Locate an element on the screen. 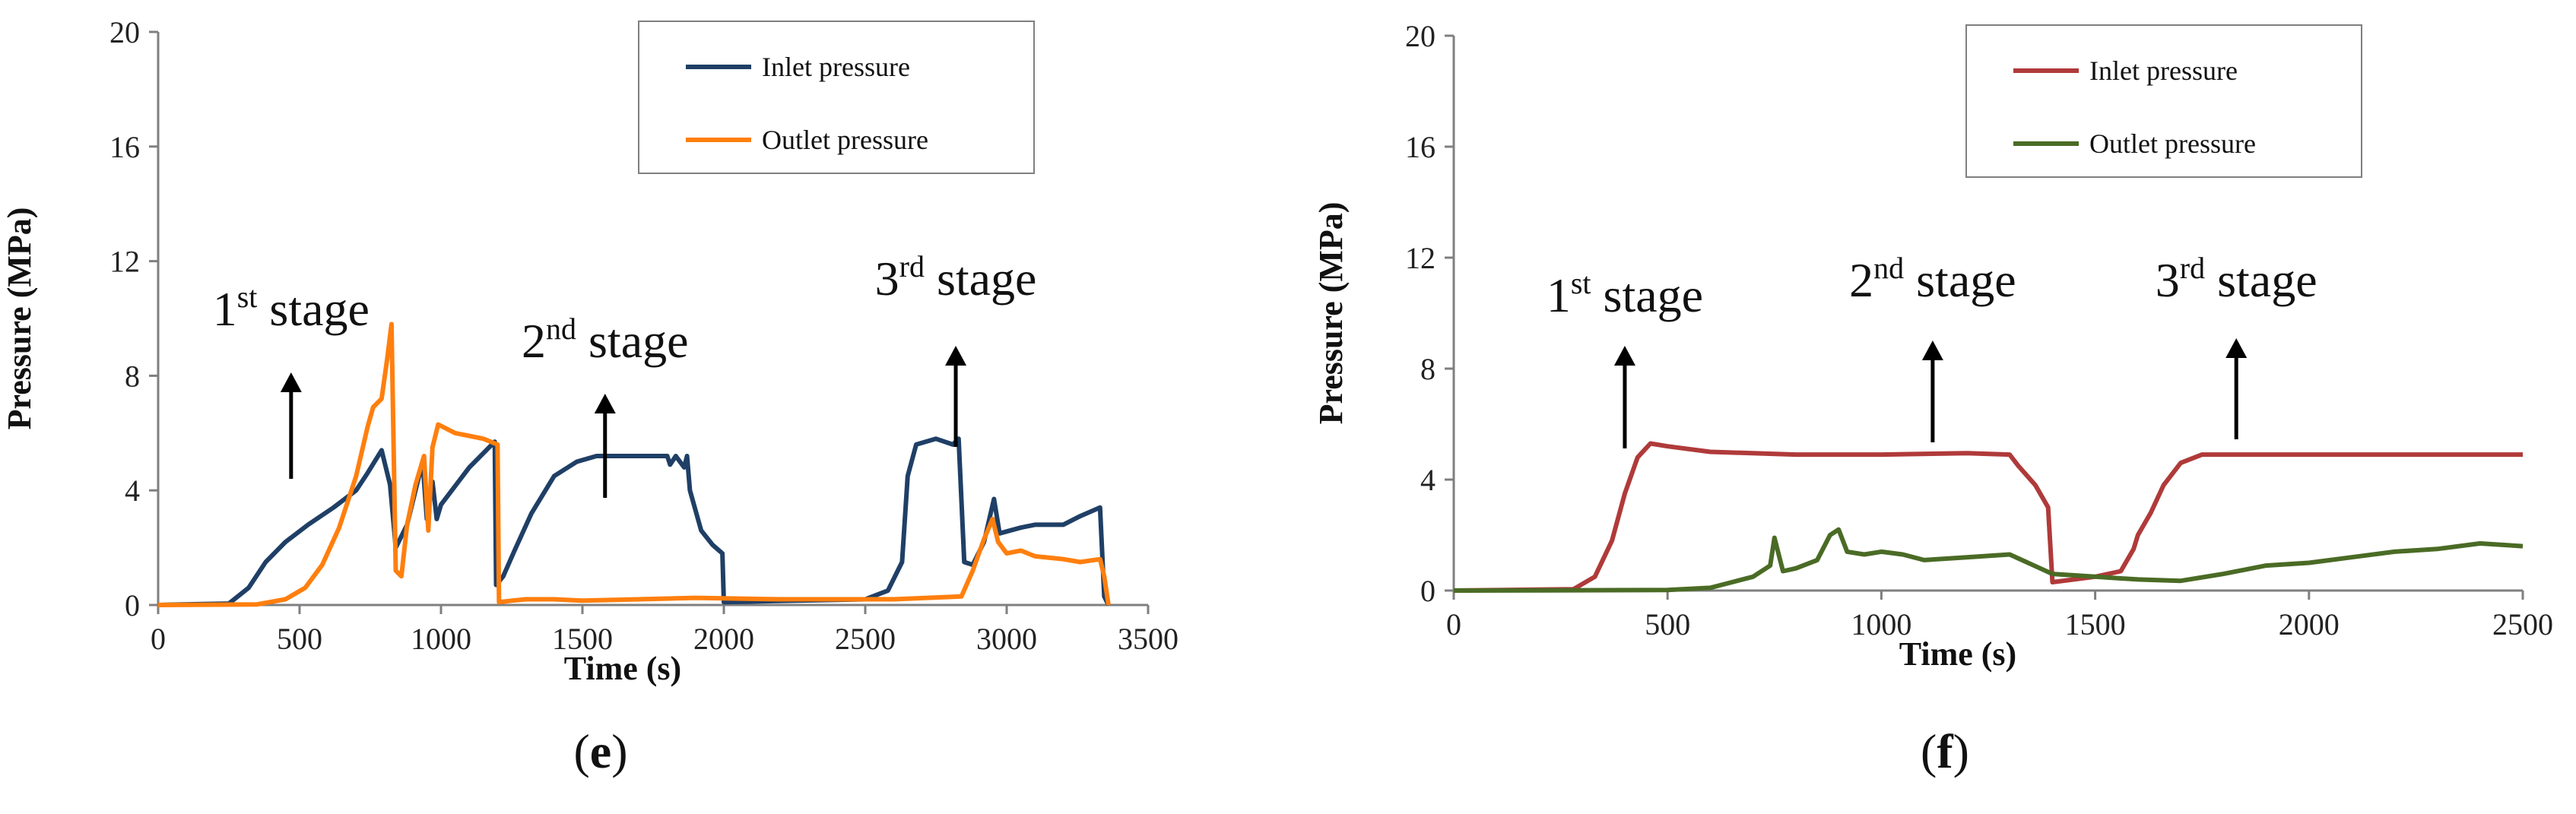 The width and height of the screenshot is (2576, 814). panel-label: (f) is located at coordinates (1945, 751).